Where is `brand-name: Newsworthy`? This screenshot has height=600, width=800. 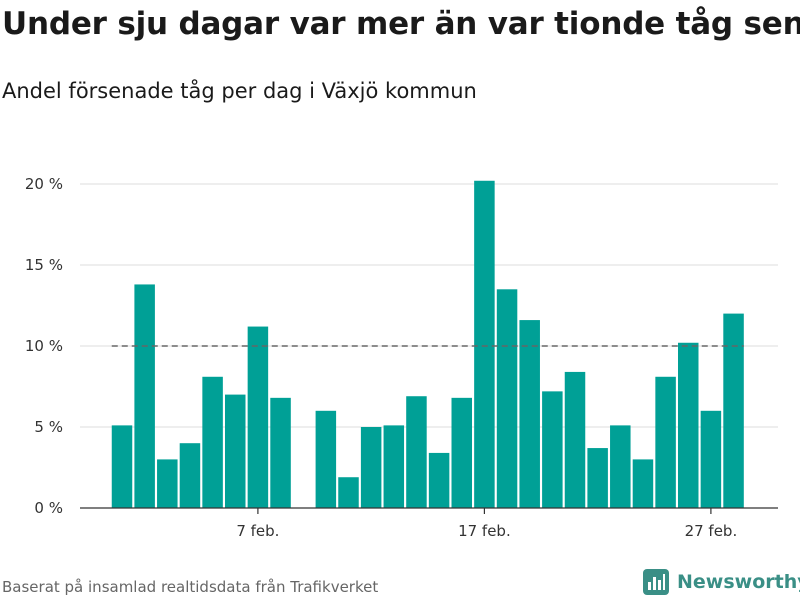 brand-name: Newsworthy is located at coordinates (738, 582).